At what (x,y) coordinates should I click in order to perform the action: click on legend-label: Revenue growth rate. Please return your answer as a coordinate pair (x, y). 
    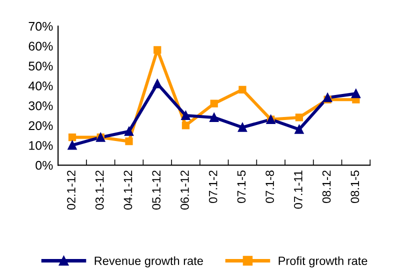
    Looking at the image, I should click on (148, 262).